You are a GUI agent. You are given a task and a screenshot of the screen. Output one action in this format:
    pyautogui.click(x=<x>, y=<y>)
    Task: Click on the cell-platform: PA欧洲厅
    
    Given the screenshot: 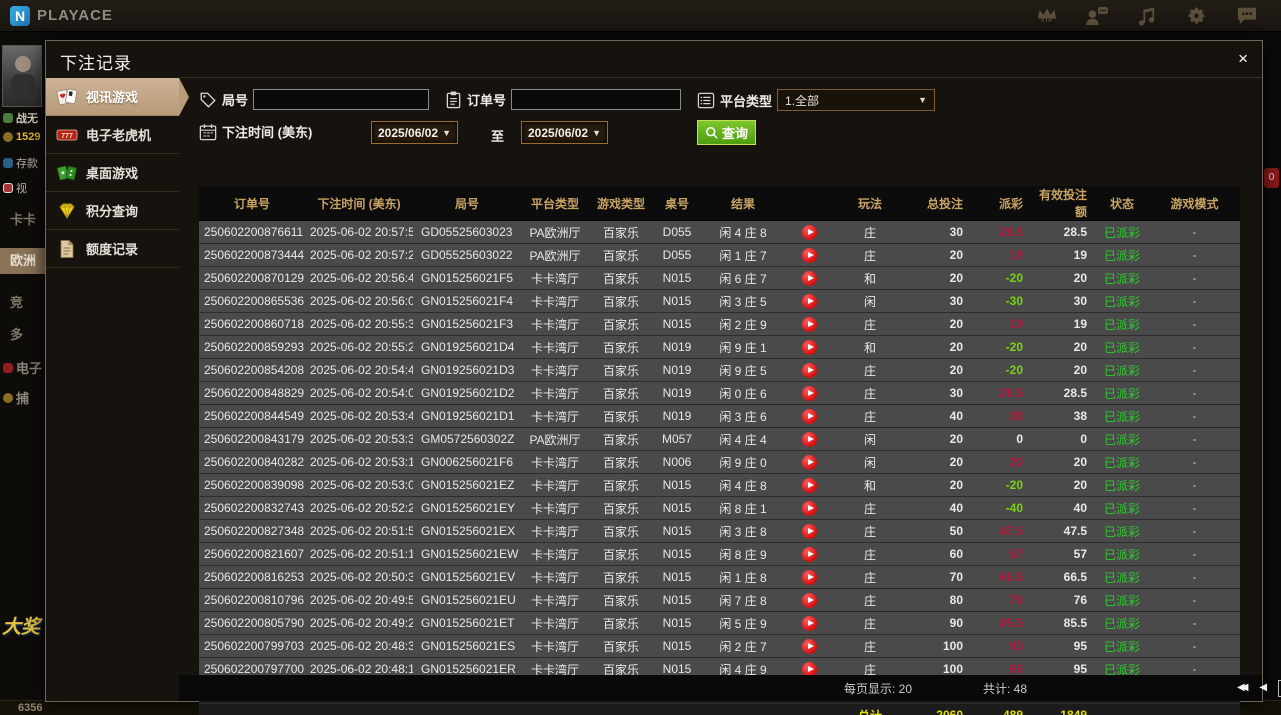 What is the action you would take?
    pyautogui.click(x=555, y=439)
    